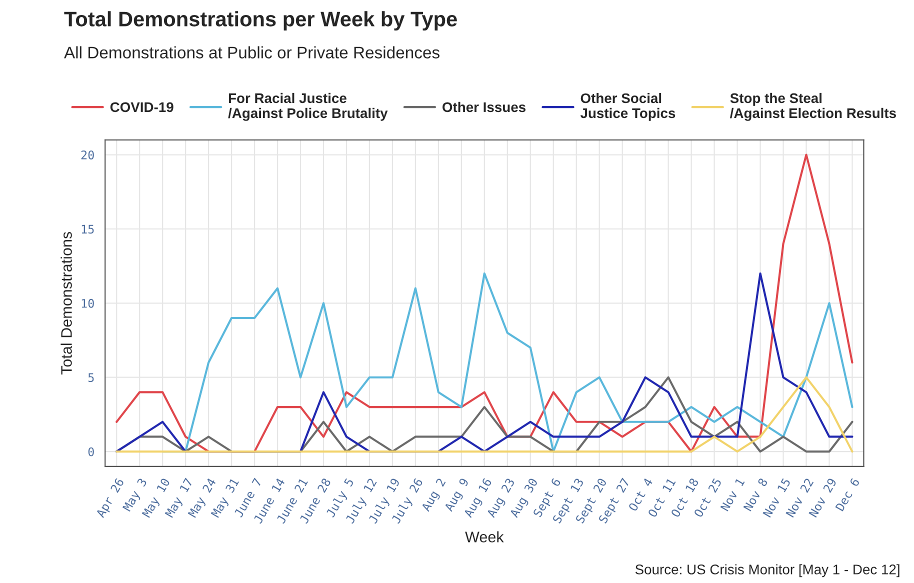  I want to click on y-tick-label: 10, so click(88, 303).